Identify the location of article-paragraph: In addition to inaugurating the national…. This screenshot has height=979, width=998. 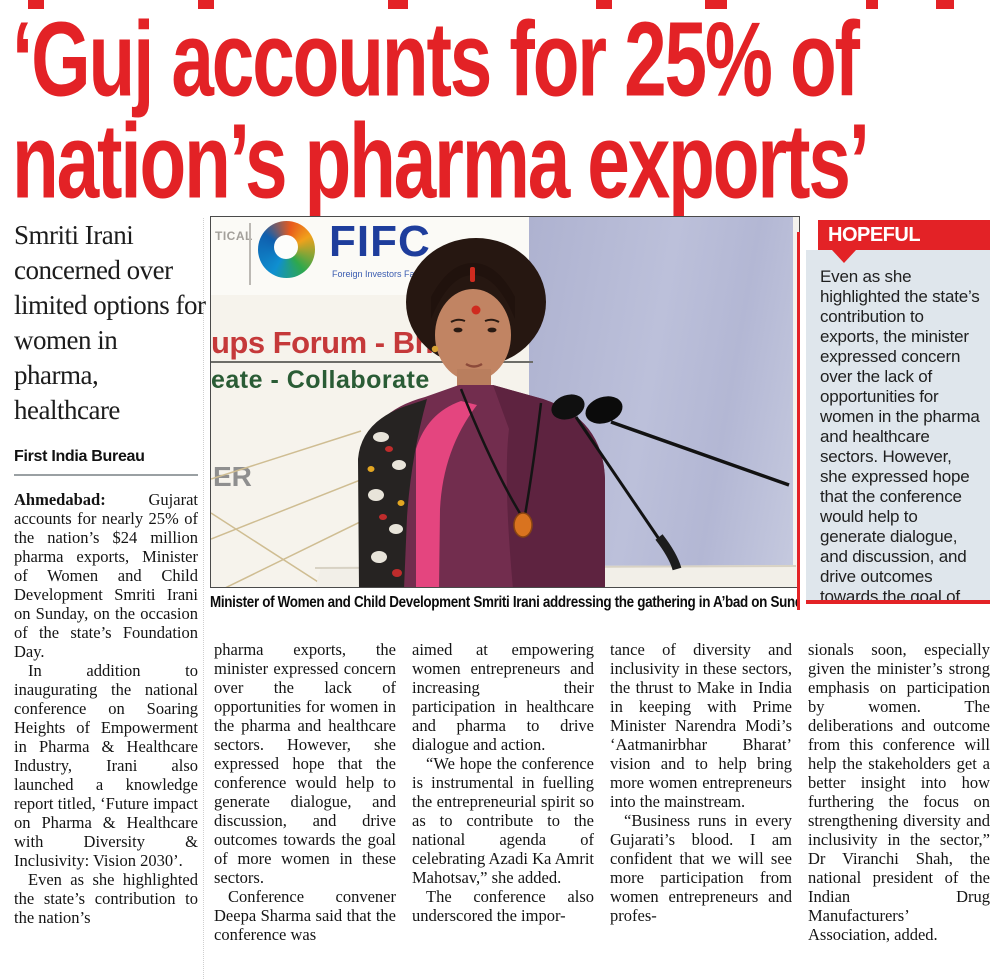
(106, 765).